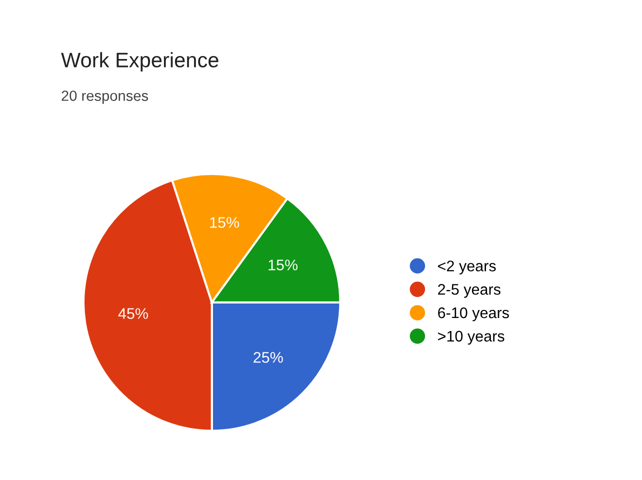 Image resolution: width=642 pixels, height=480 pixels. What do you see at coordinates (467, 267) in the screenshot?
I see `legend-label: <2 years` at bounding box center [467, 267].